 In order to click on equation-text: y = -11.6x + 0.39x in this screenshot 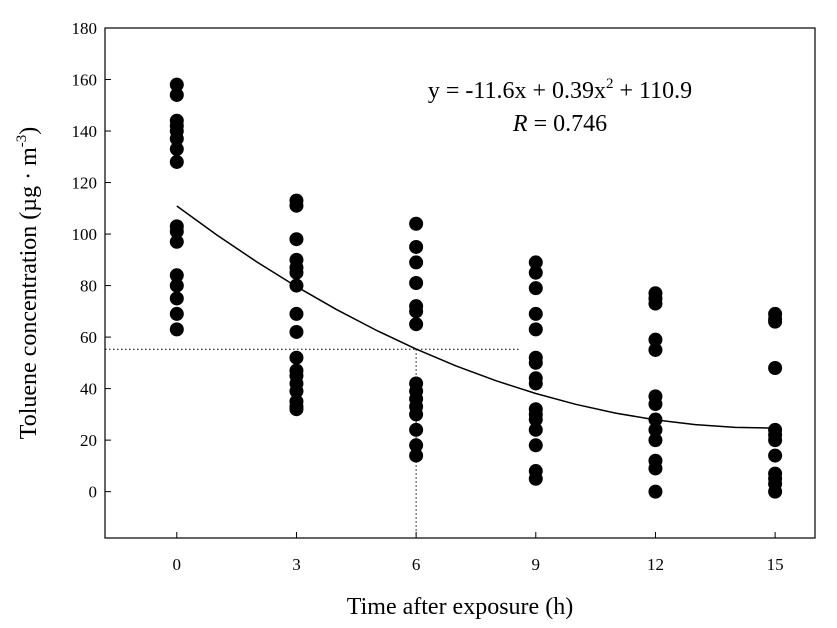, I will do `click(517, 91)`.